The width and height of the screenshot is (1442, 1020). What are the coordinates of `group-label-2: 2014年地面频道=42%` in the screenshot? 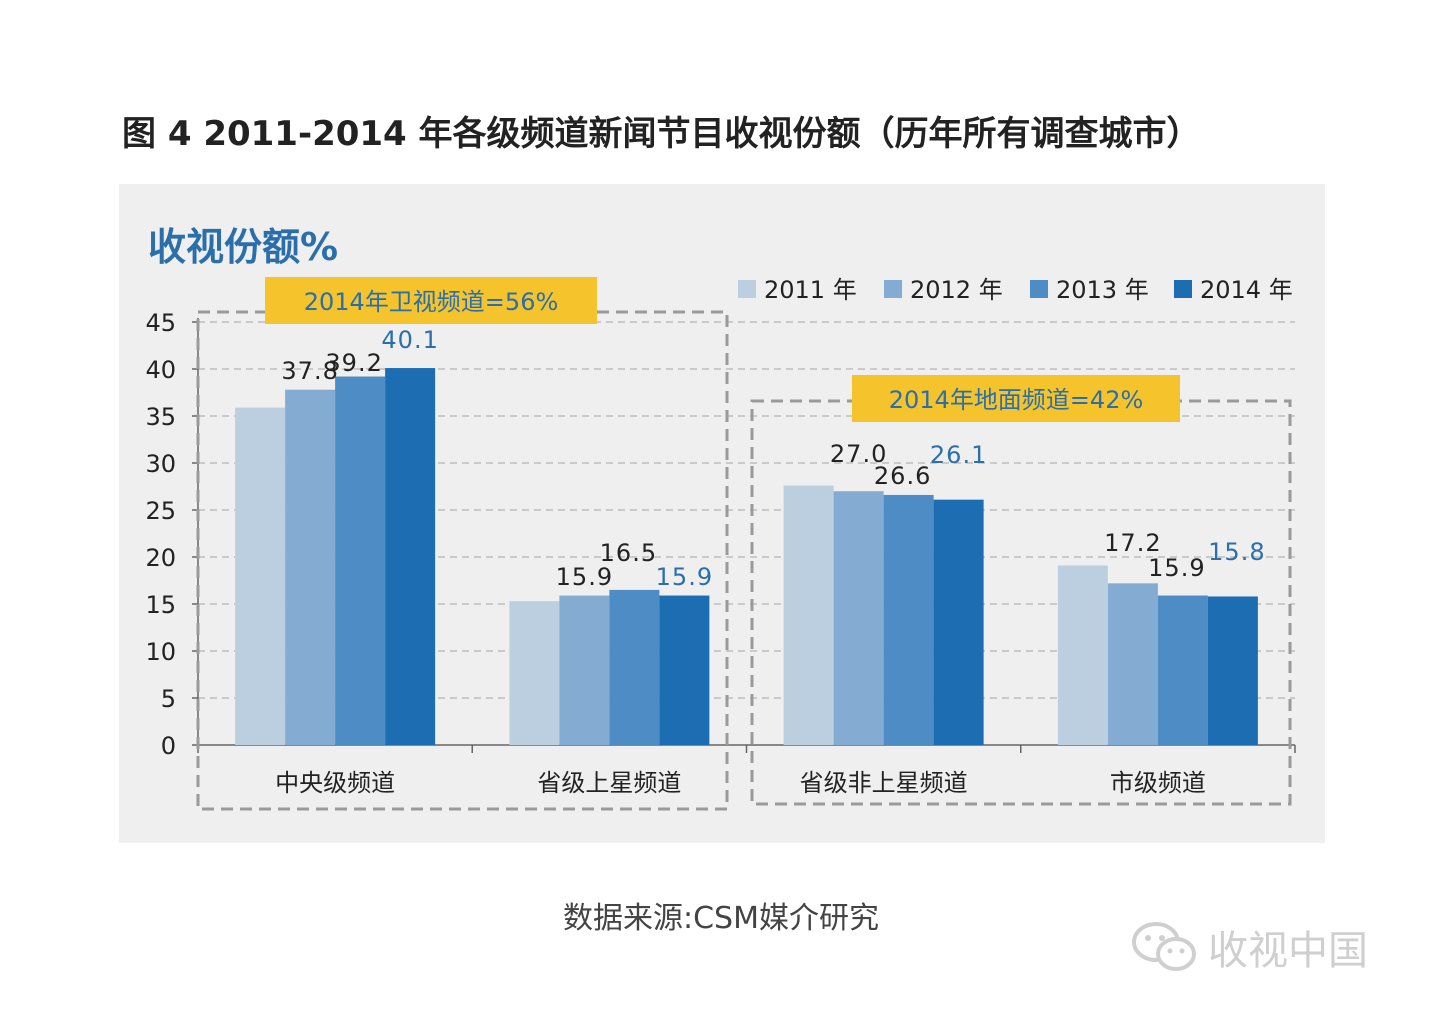 It's located at (1016, 400).